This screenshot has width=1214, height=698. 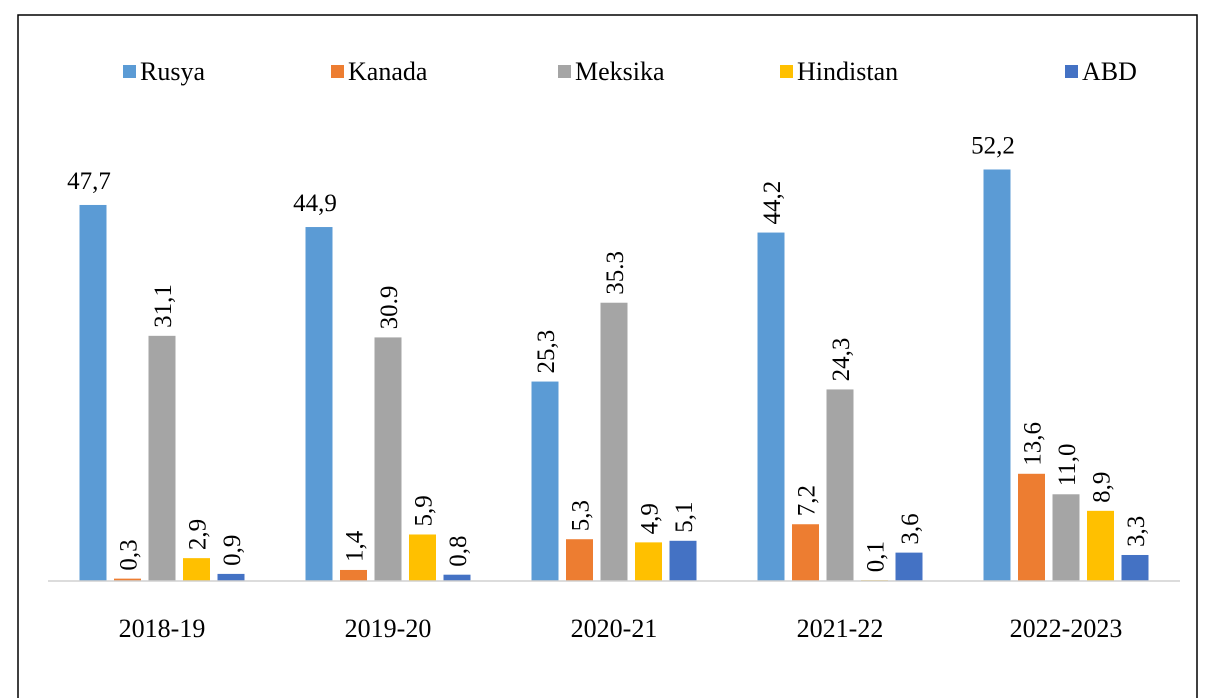 What do you see at coordinates (162, 628) in the screenshot?
I see `x-tick-label: 2018-19` at bounding box center [162, 628].